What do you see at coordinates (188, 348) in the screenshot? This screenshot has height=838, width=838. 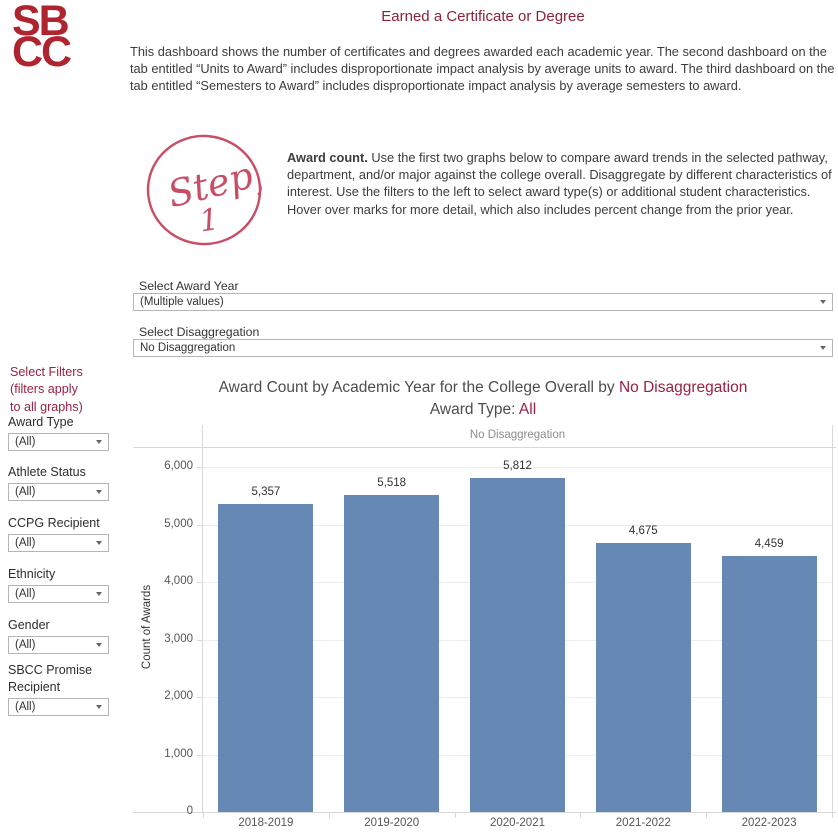 I see `disaggregation-value: No Disaggregation` at bounding box center [188, 348].